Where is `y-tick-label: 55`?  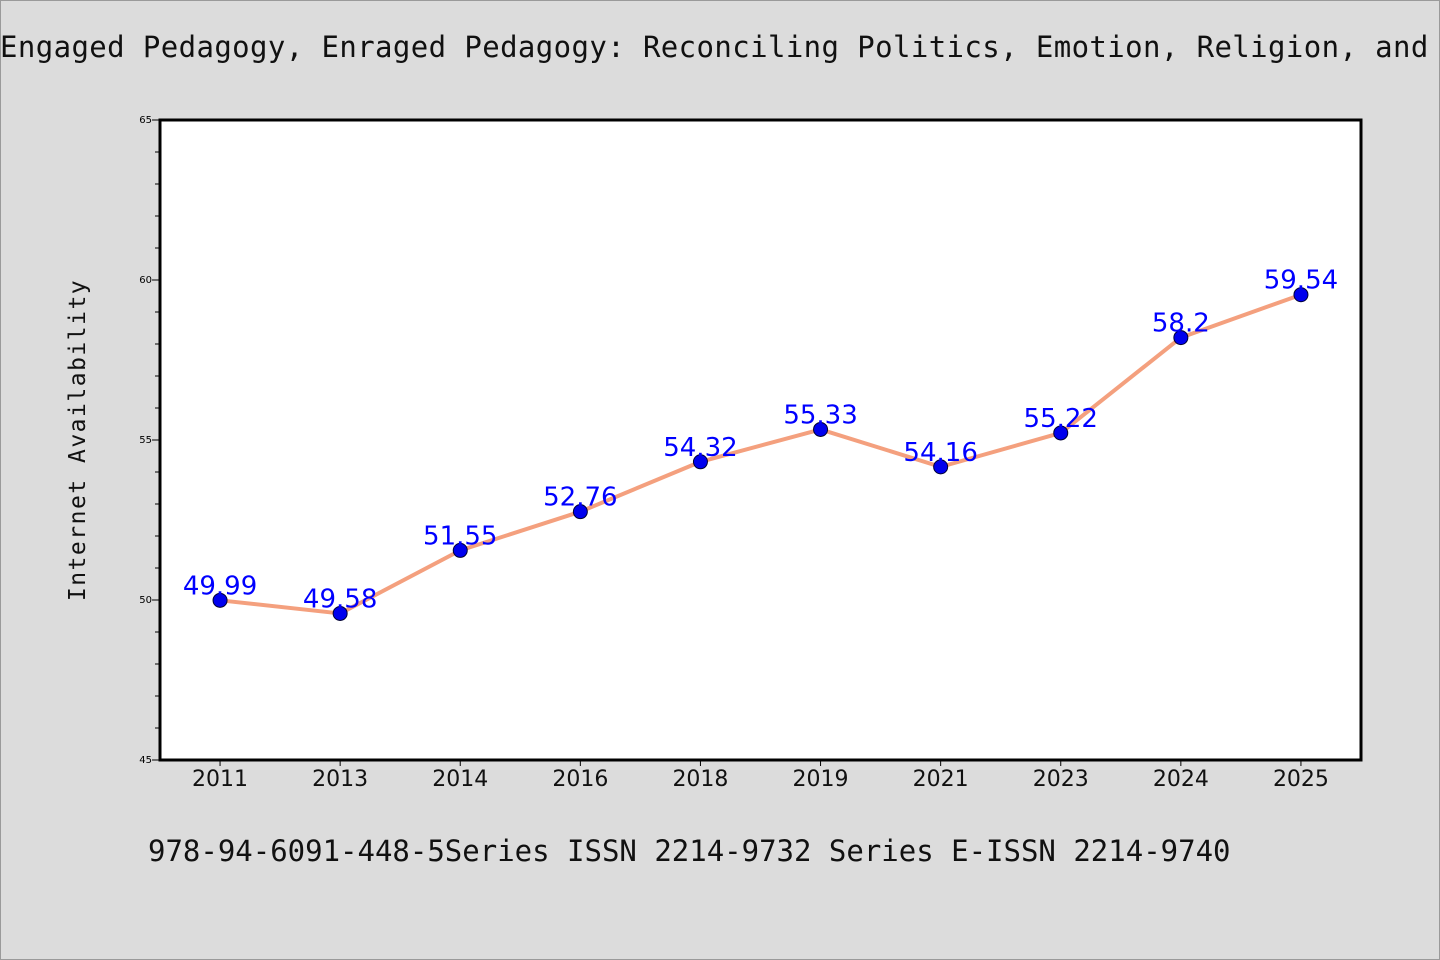
y-tick-label: 55 is located at coordinates (145, 440).